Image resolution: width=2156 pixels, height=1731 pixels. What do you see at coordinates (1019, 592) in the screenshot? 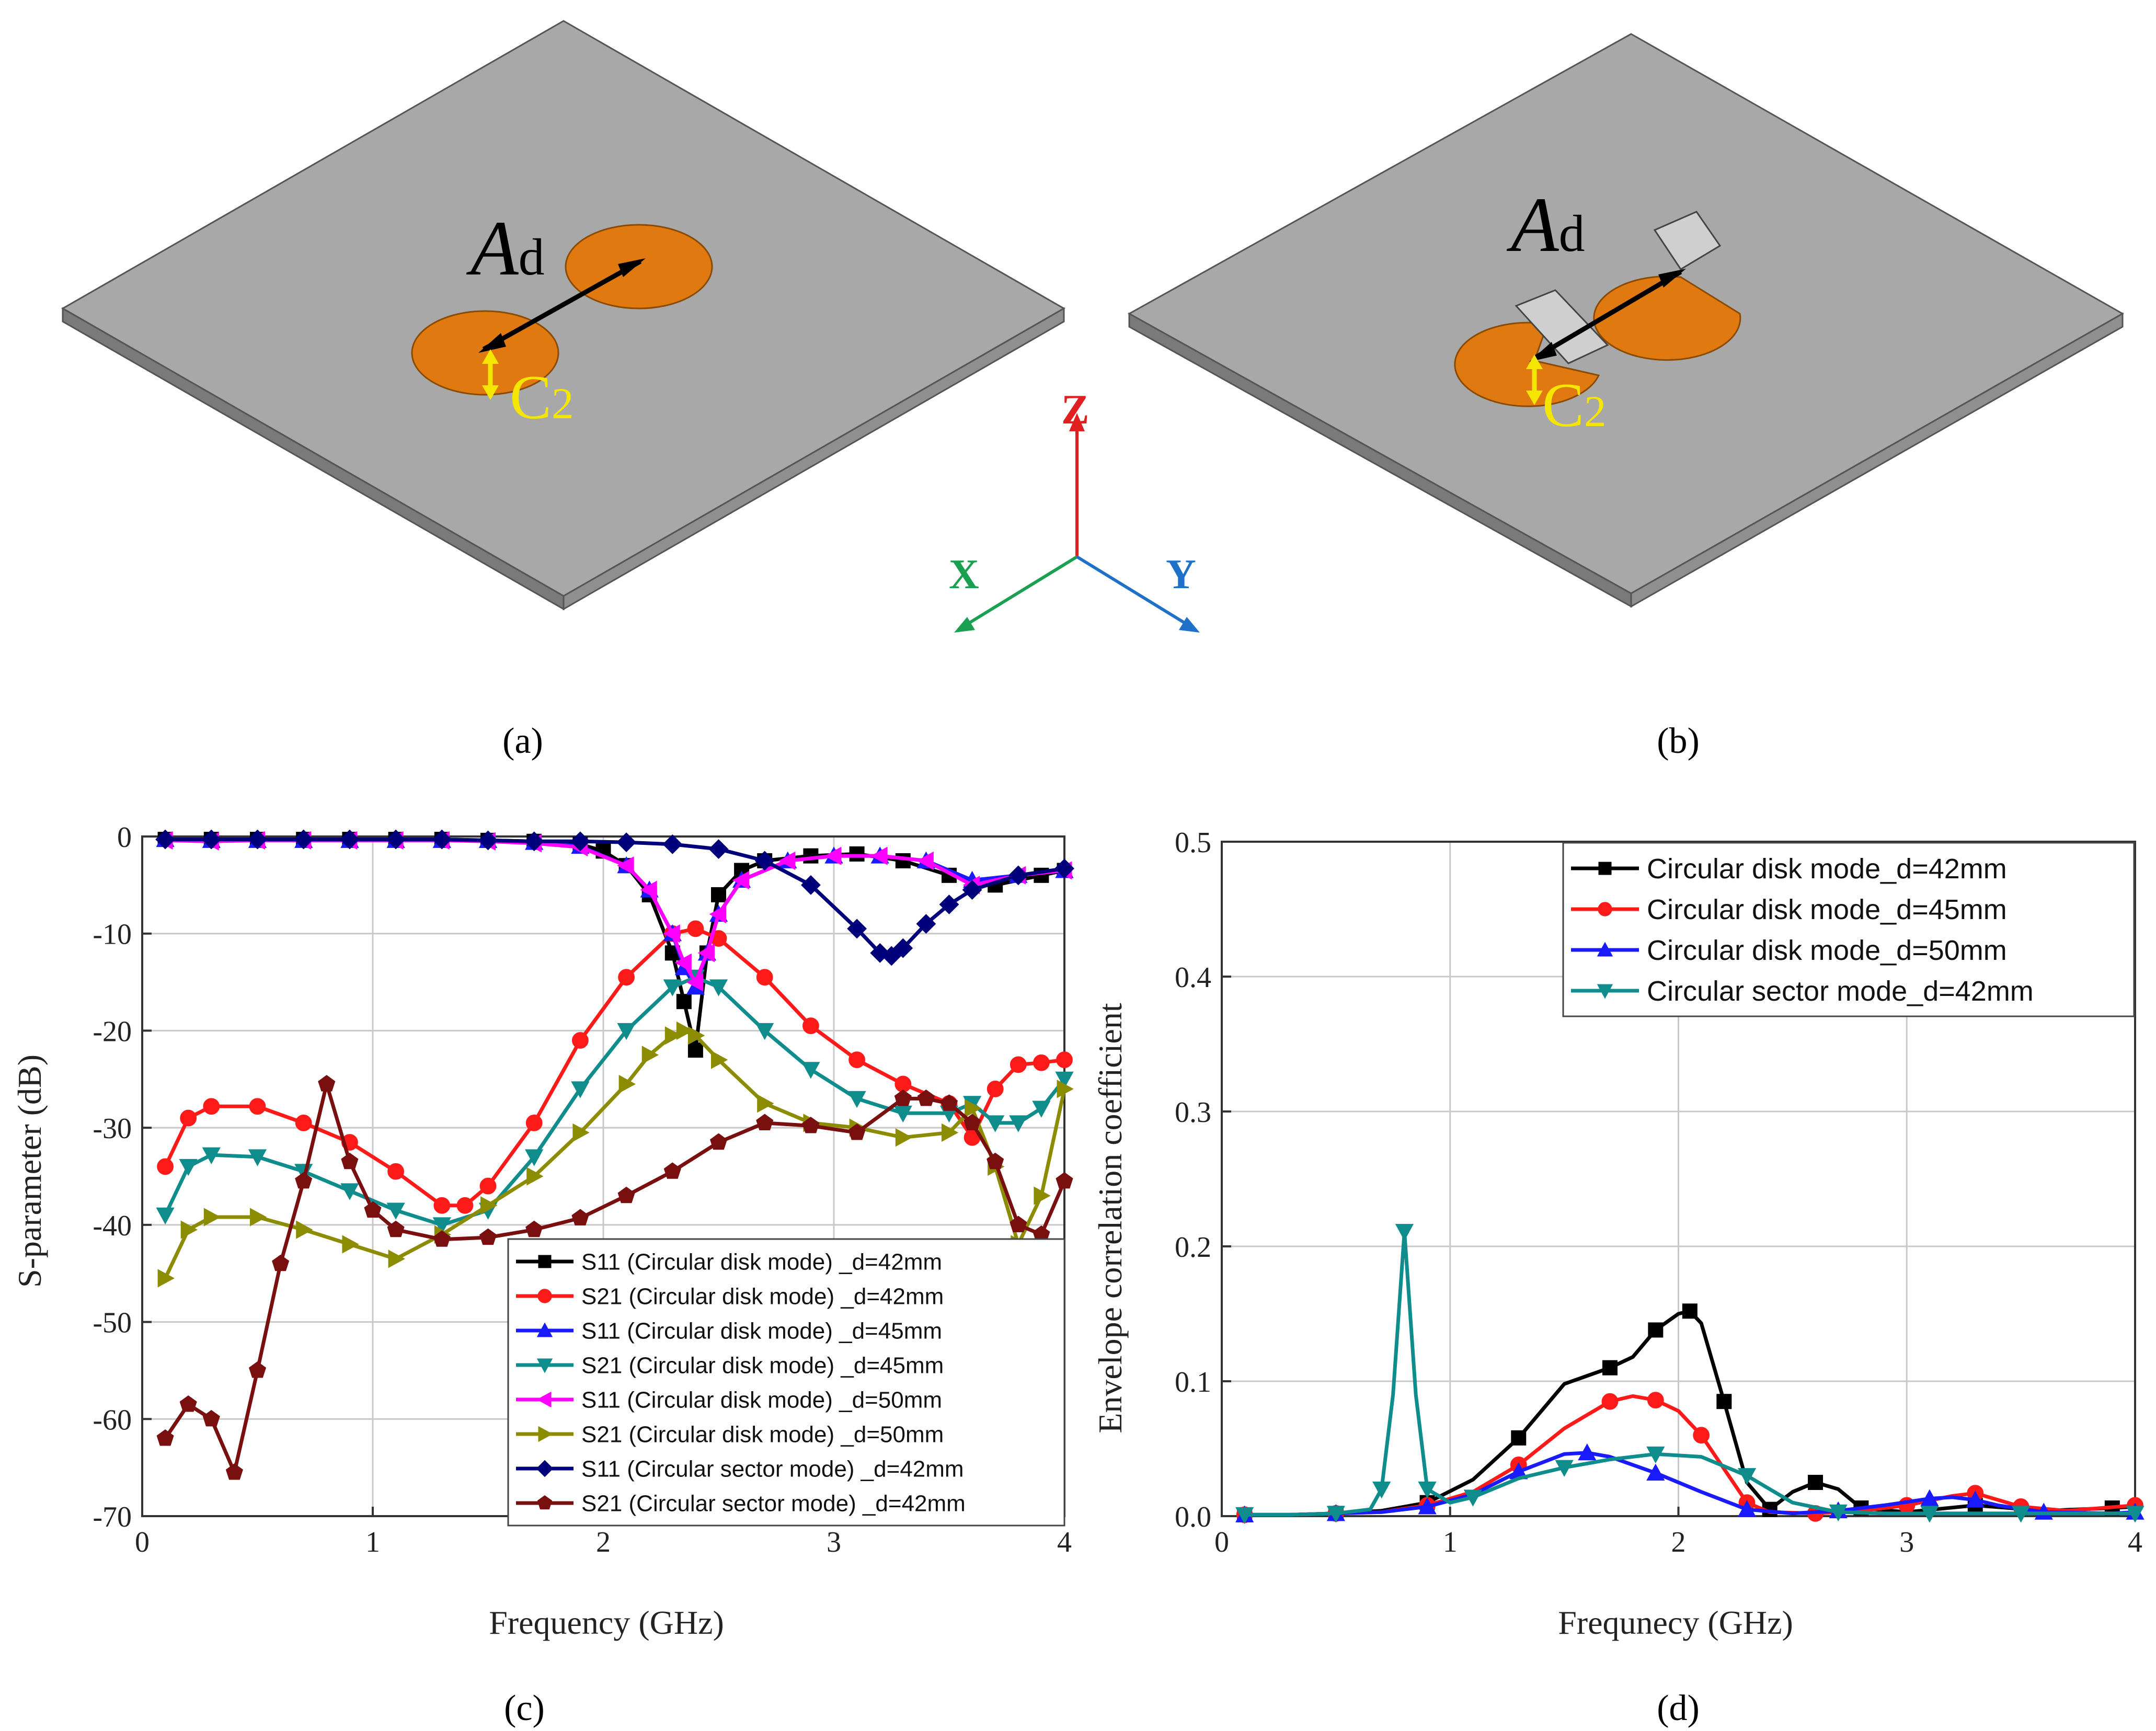
I see `x-axis` at bounding box center [1019, 592].